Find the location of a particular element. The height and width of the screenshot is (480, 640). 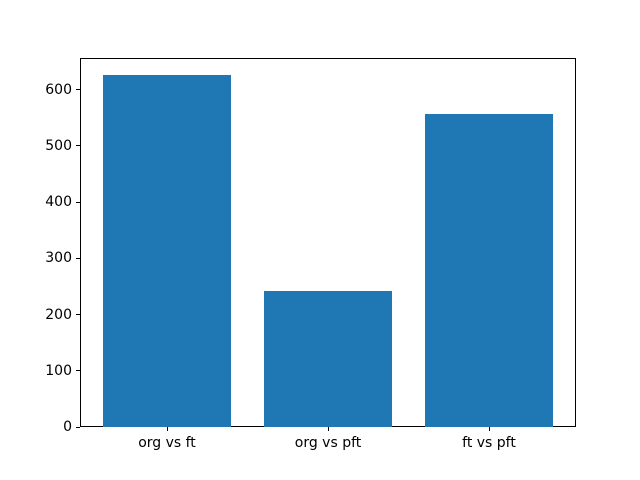

x-tick-label-1: org vs pft is located at coordinates (328, 443).